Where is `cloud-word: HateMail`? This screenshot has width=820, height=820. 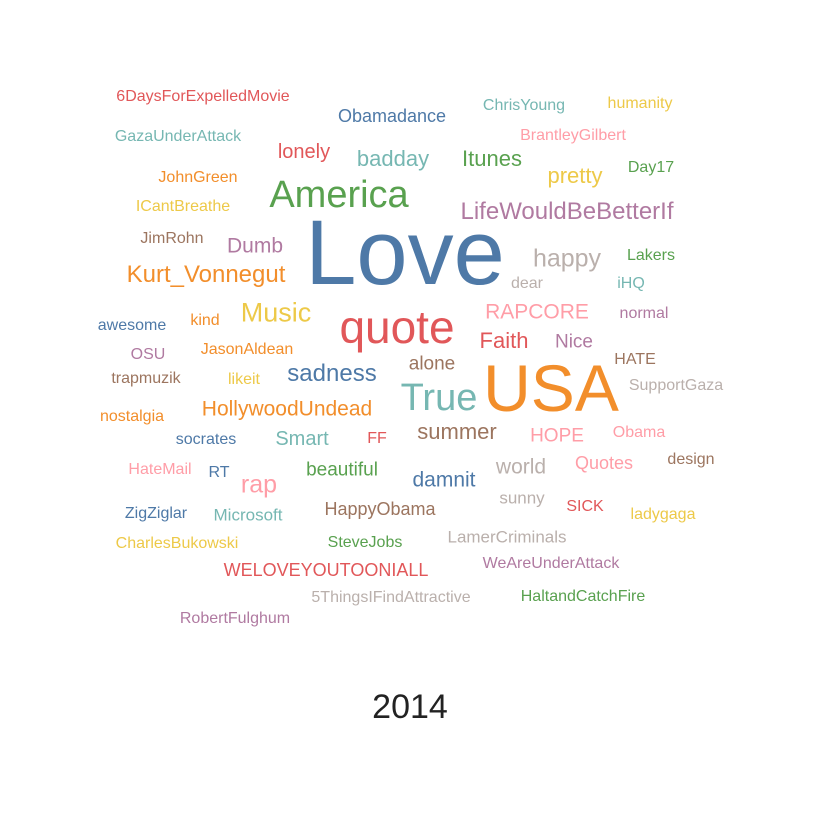 cloud-word: HateMail is located at coordinates (160, 469).